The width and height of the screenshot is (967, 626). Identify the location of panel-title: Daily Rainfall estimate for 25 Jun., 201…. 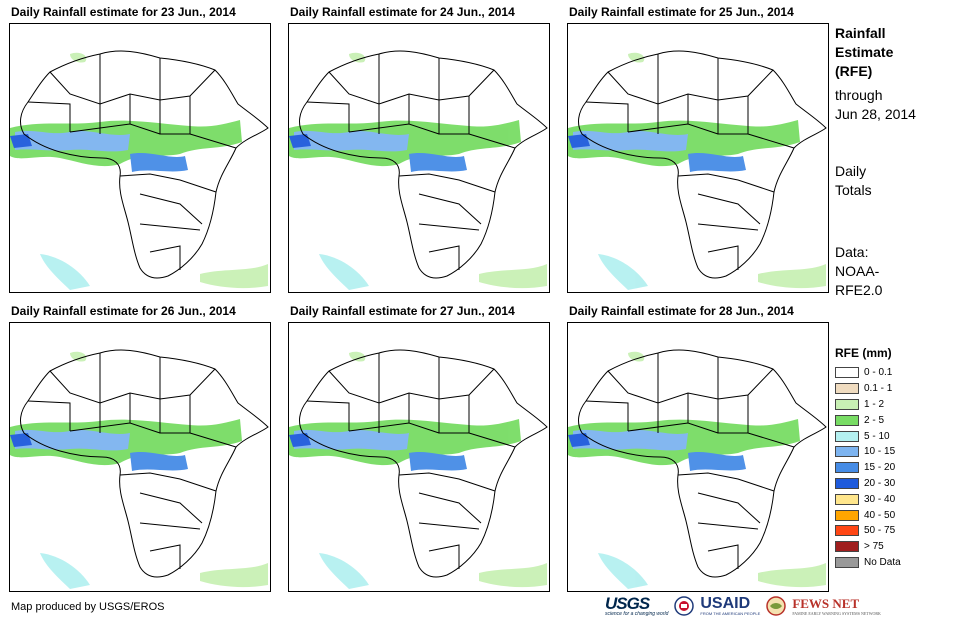
(681, 12).